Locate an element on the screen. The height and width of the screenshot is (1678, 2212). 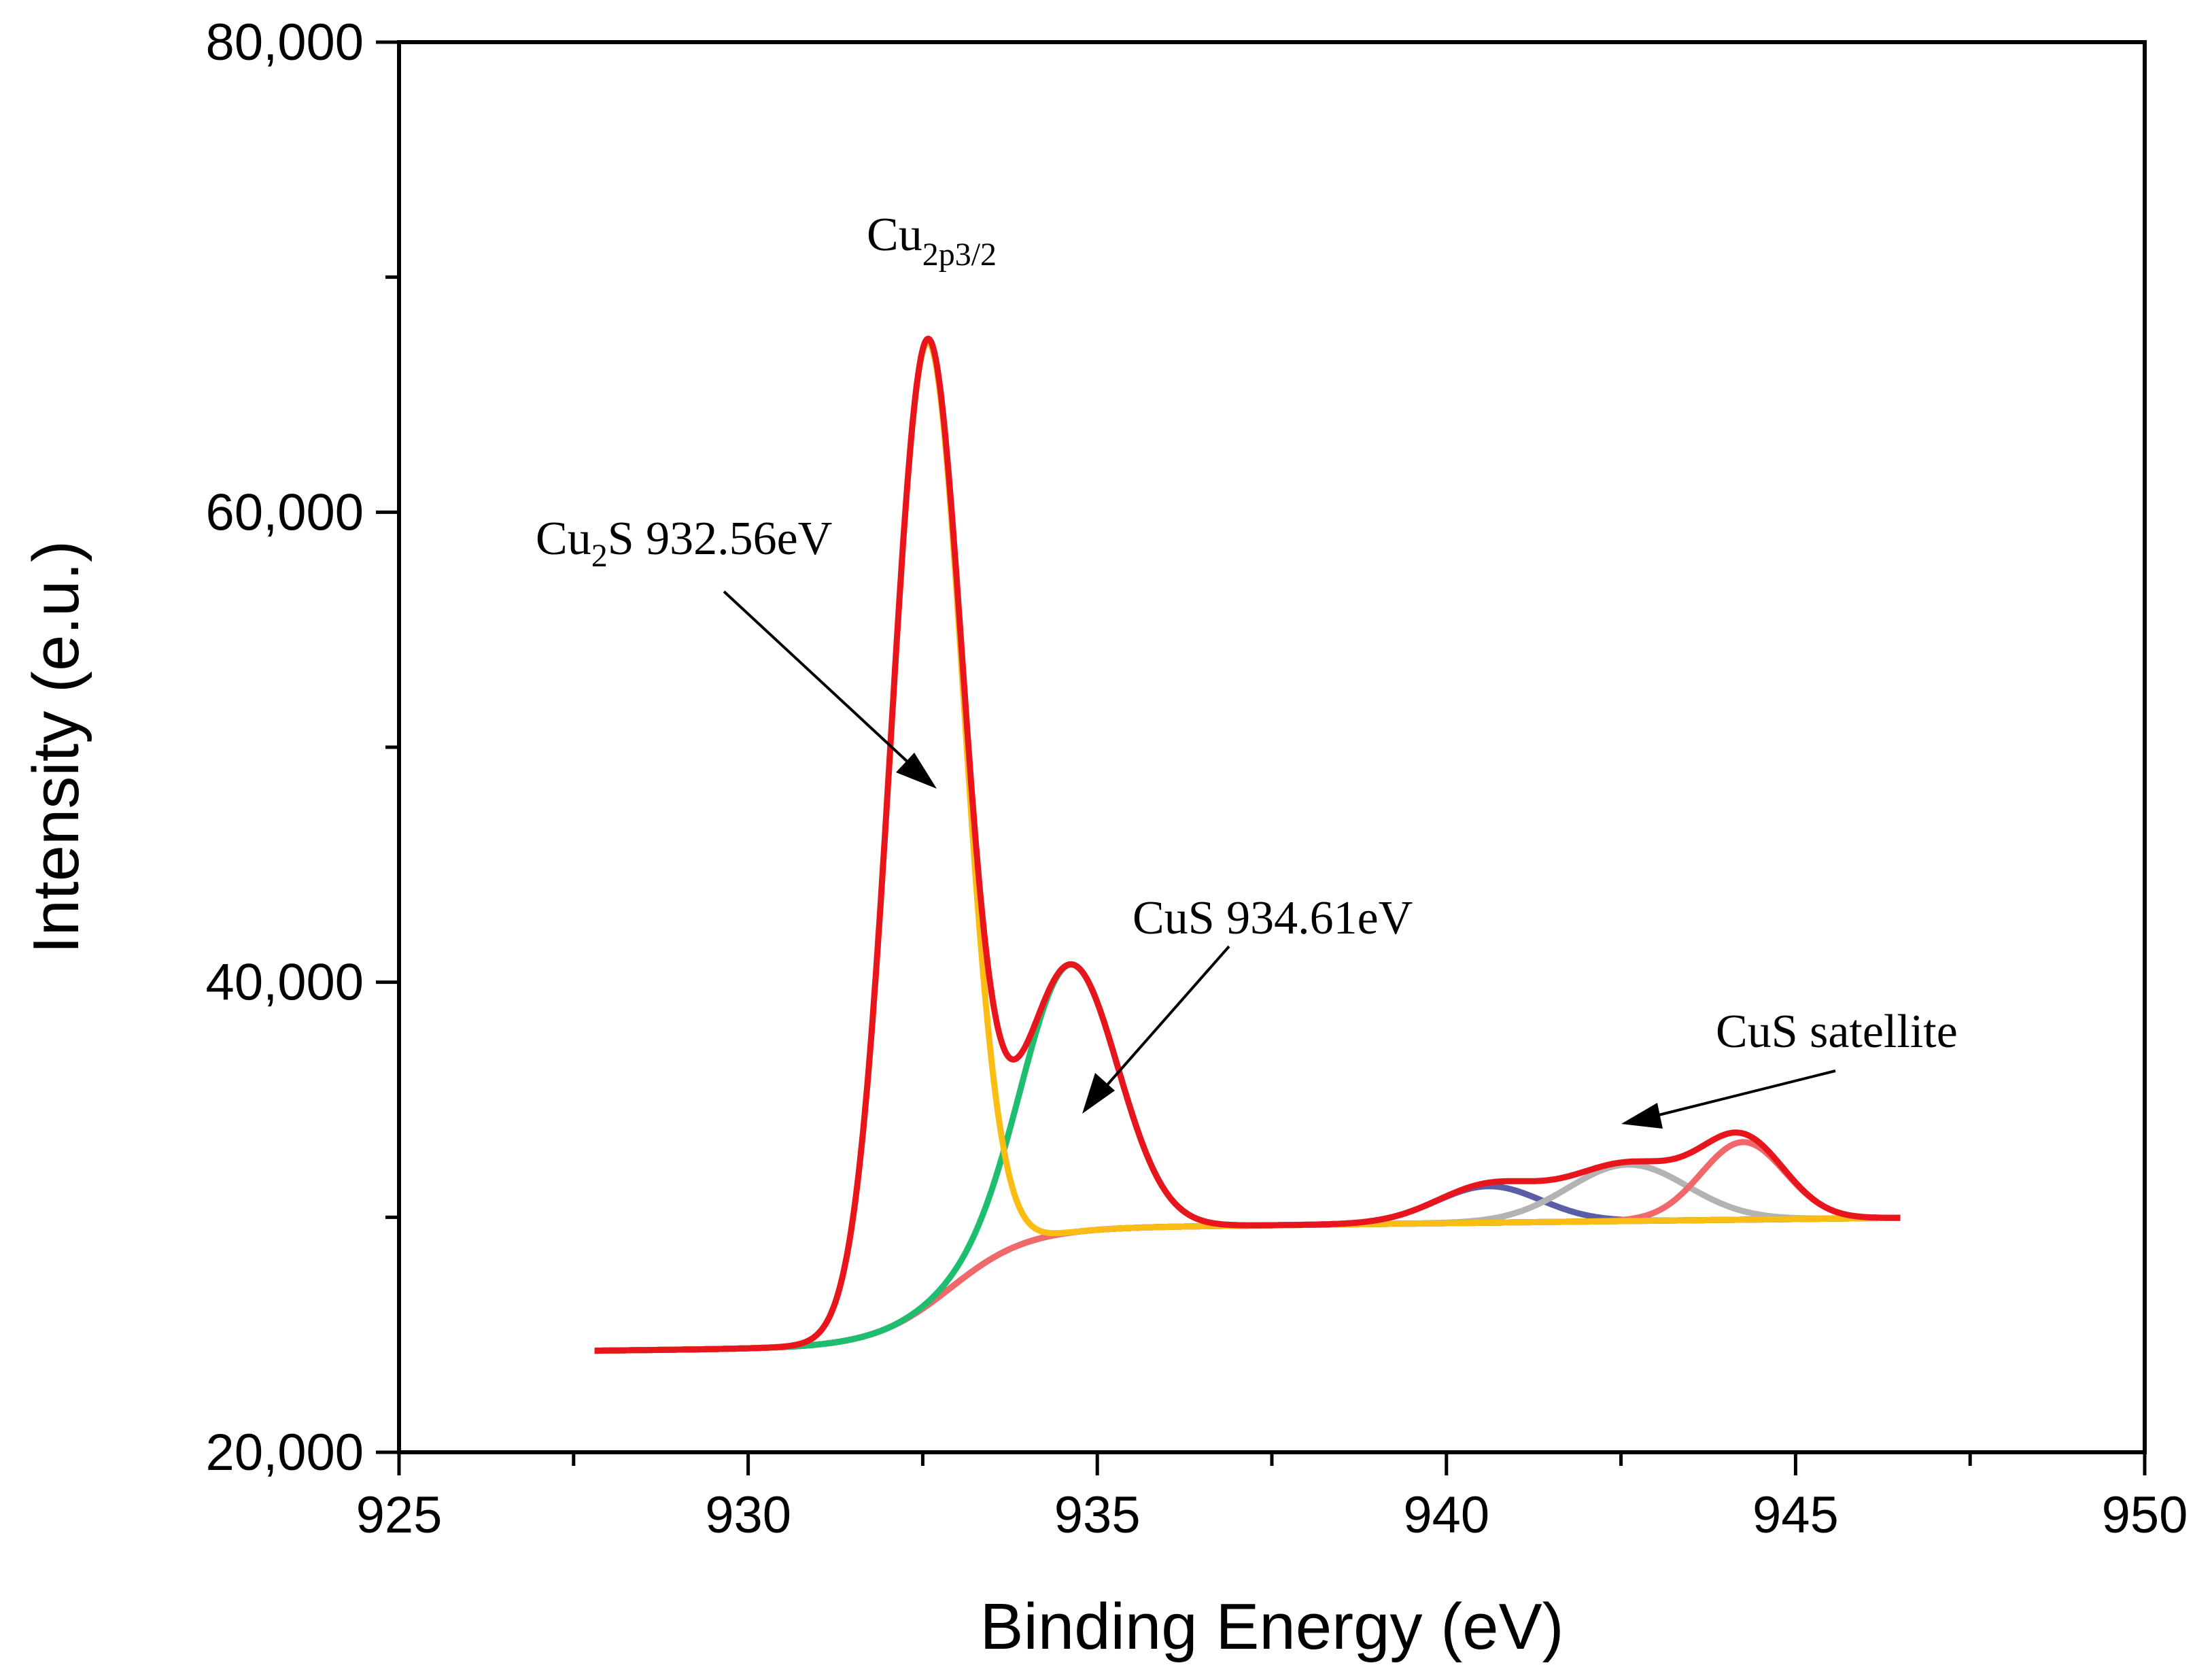
annotation-cu2s: Cu2S 932.56eV is located at coordinates (684, 543).